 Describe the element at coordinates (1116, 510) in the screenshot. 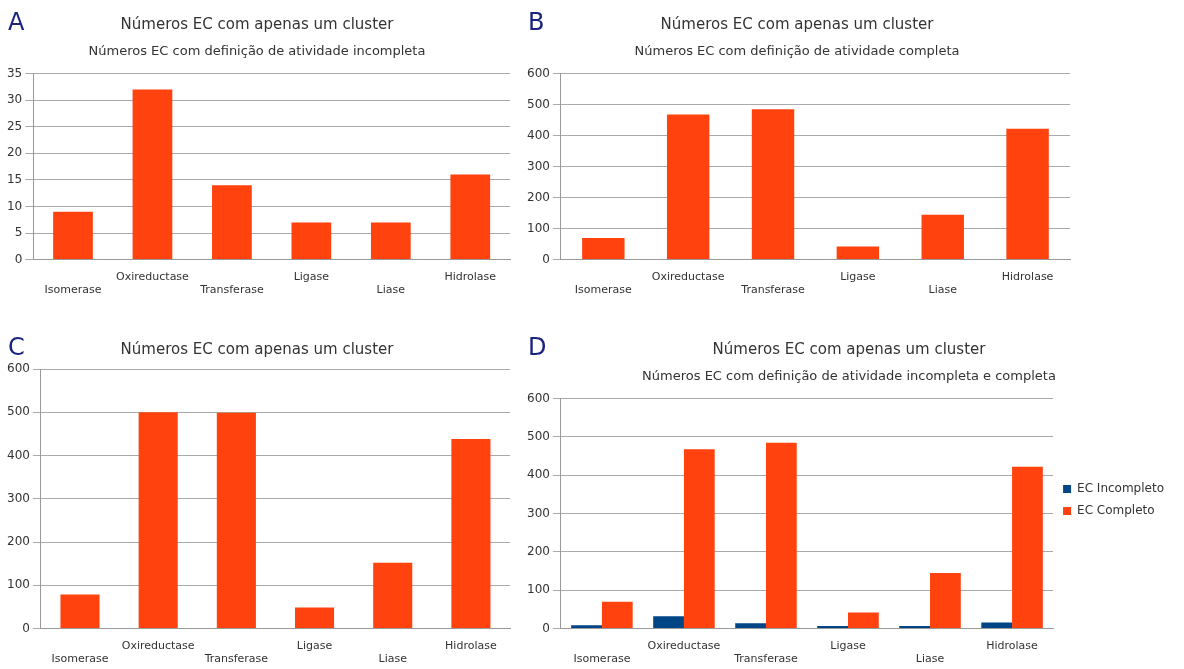

I see `legend-label: EC Completo` at that location.